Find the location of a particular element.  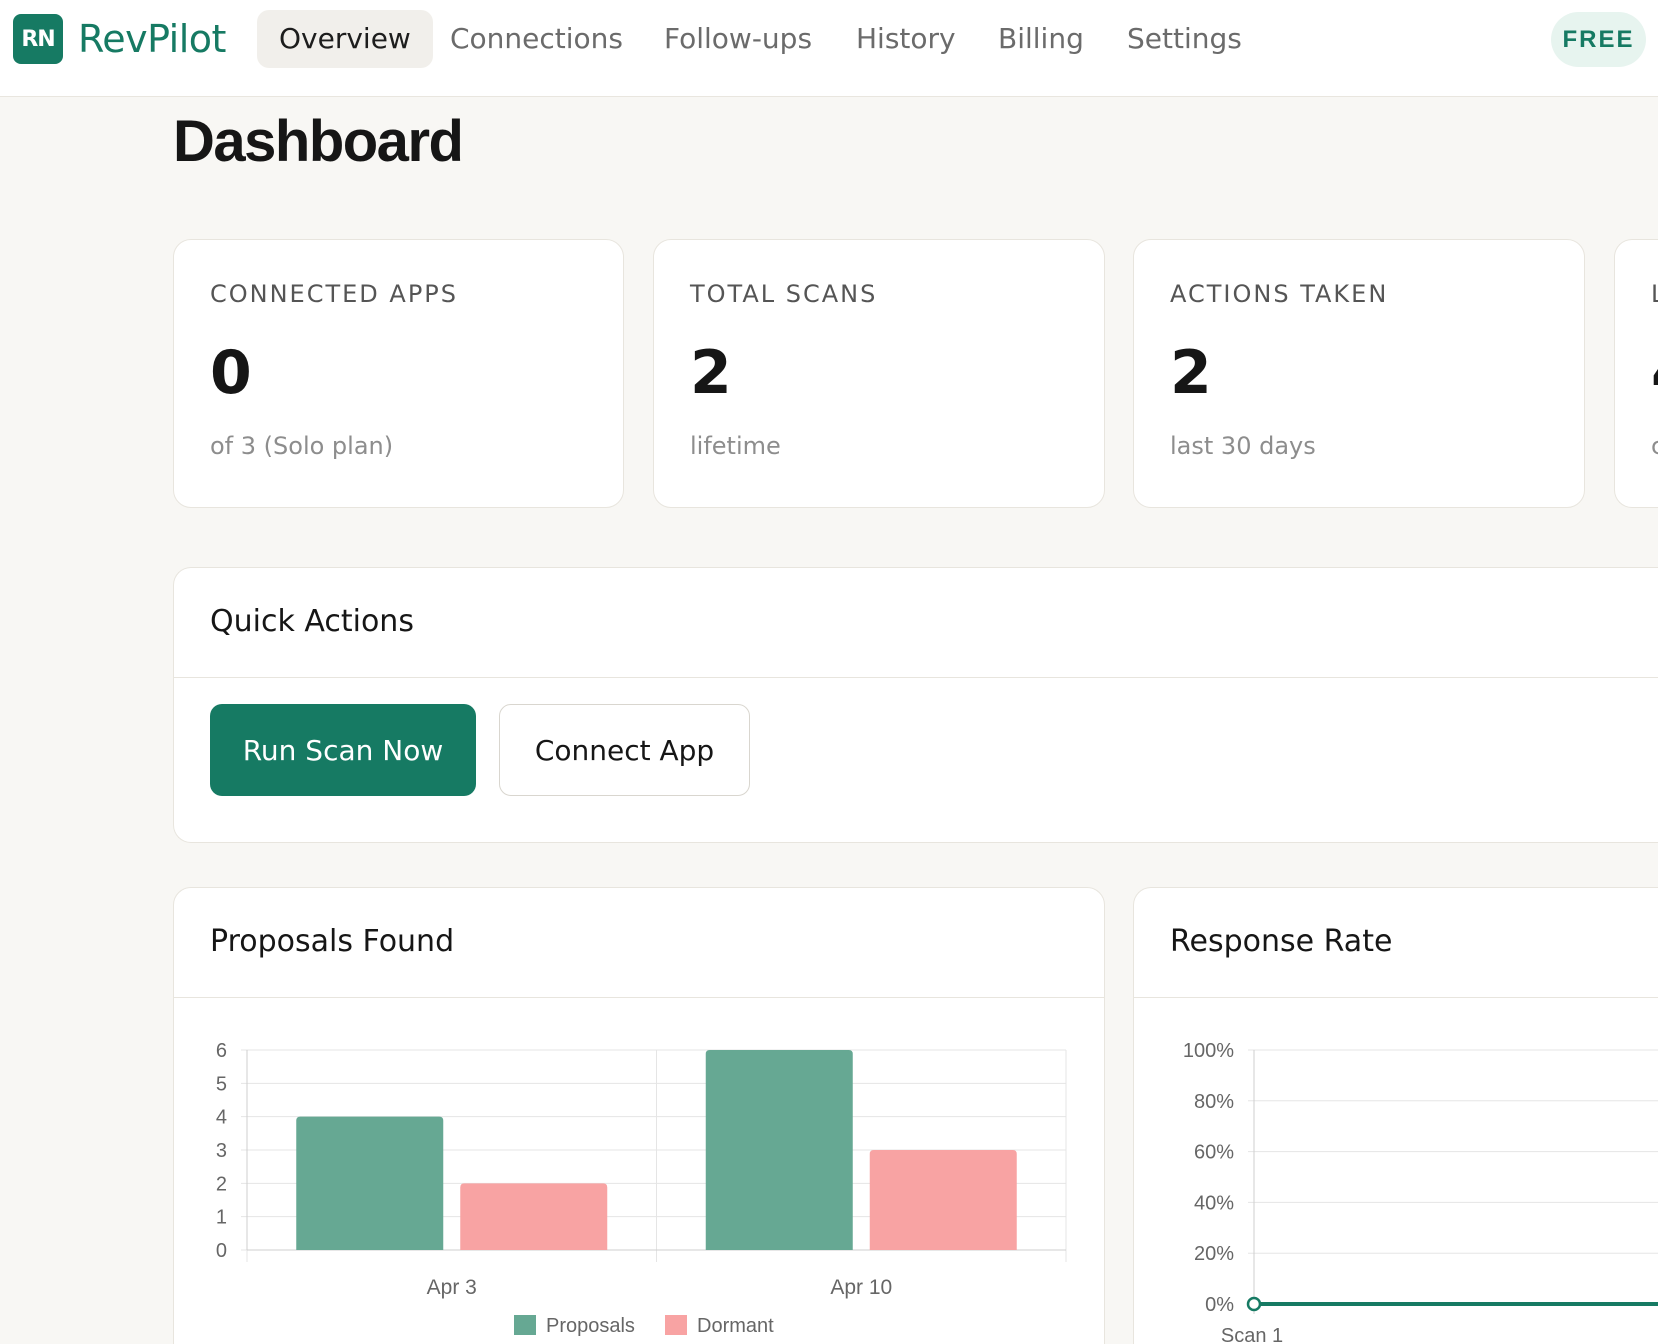

stat-subtext: lifetime is located at coordinates (735, 446).